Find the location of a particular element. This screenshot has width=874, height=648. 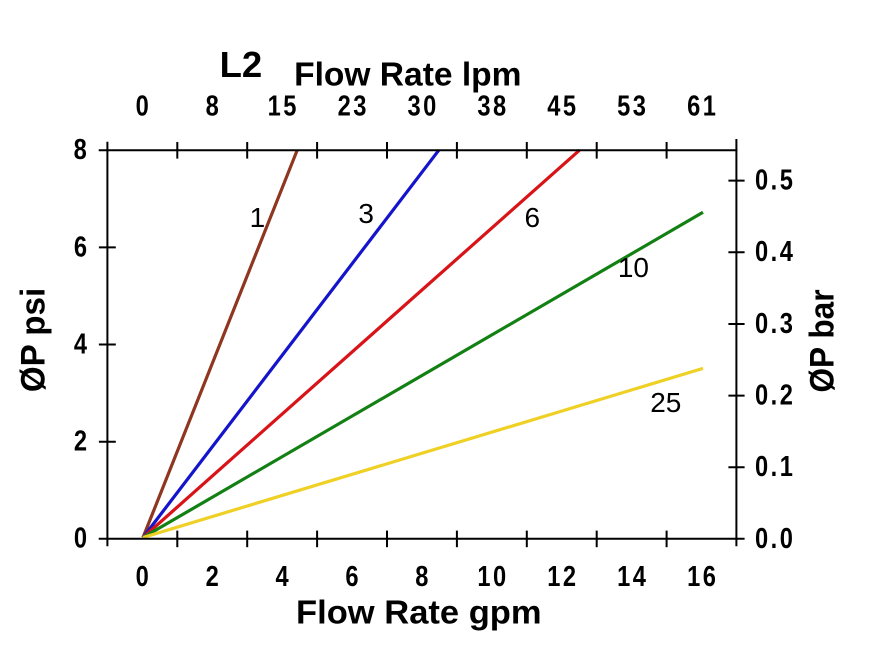

svg-text: 45 is located at coordinates (562, 105).